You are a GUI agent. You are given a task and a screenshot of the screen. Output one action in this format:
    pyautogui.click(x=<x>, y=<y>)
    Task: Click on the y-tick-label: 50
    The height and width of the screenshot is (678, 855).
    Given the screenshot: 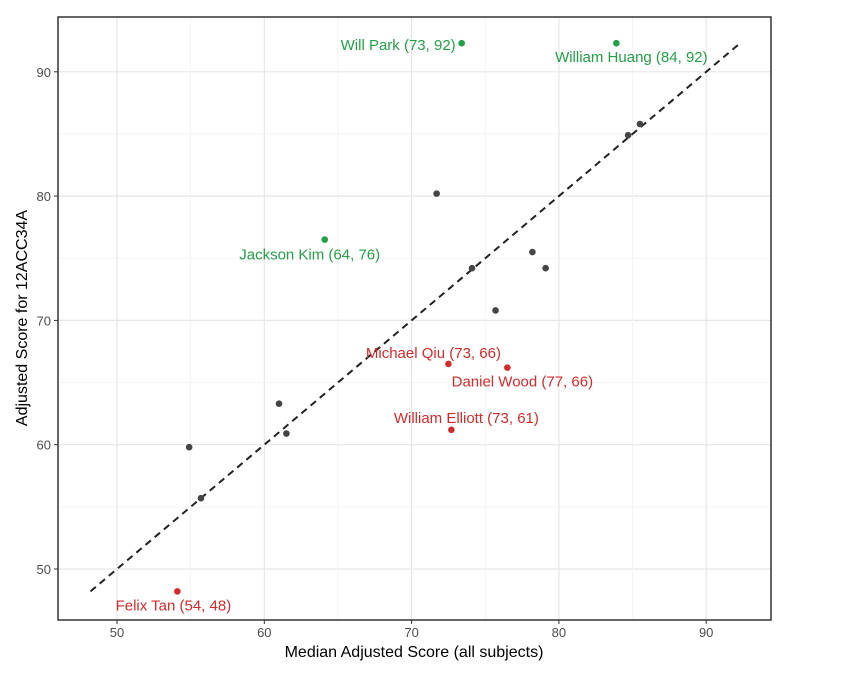 What is the action you would take?
    pyautogui.click(x=44, y=569)
    